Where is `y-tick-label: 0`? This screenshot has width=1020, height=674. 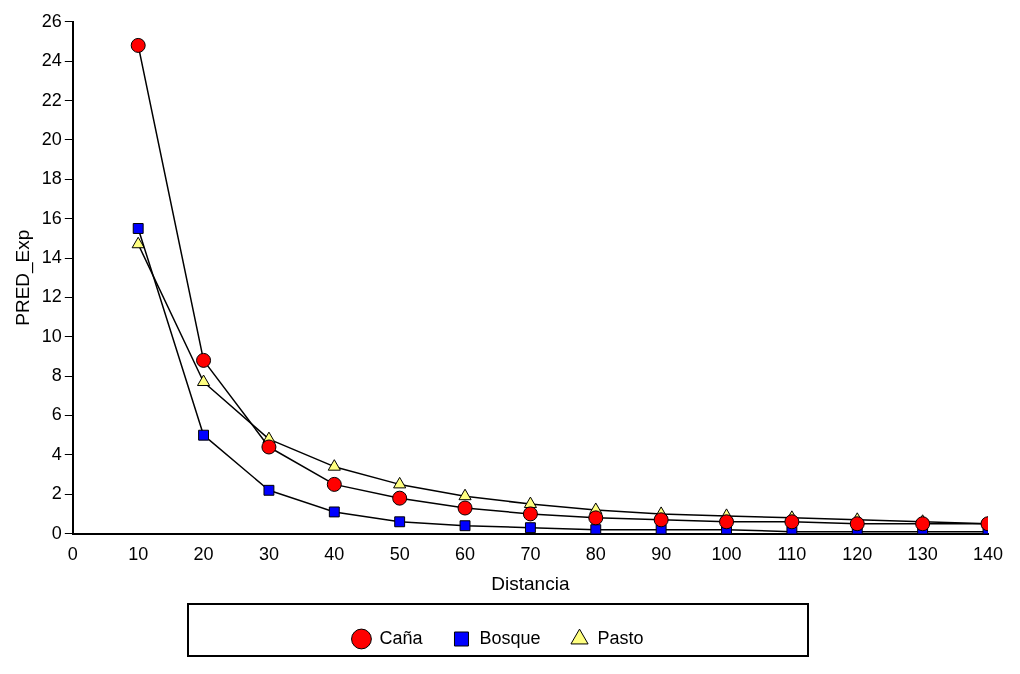
y-tick-label: 0 is located at coordinates (56, 532).